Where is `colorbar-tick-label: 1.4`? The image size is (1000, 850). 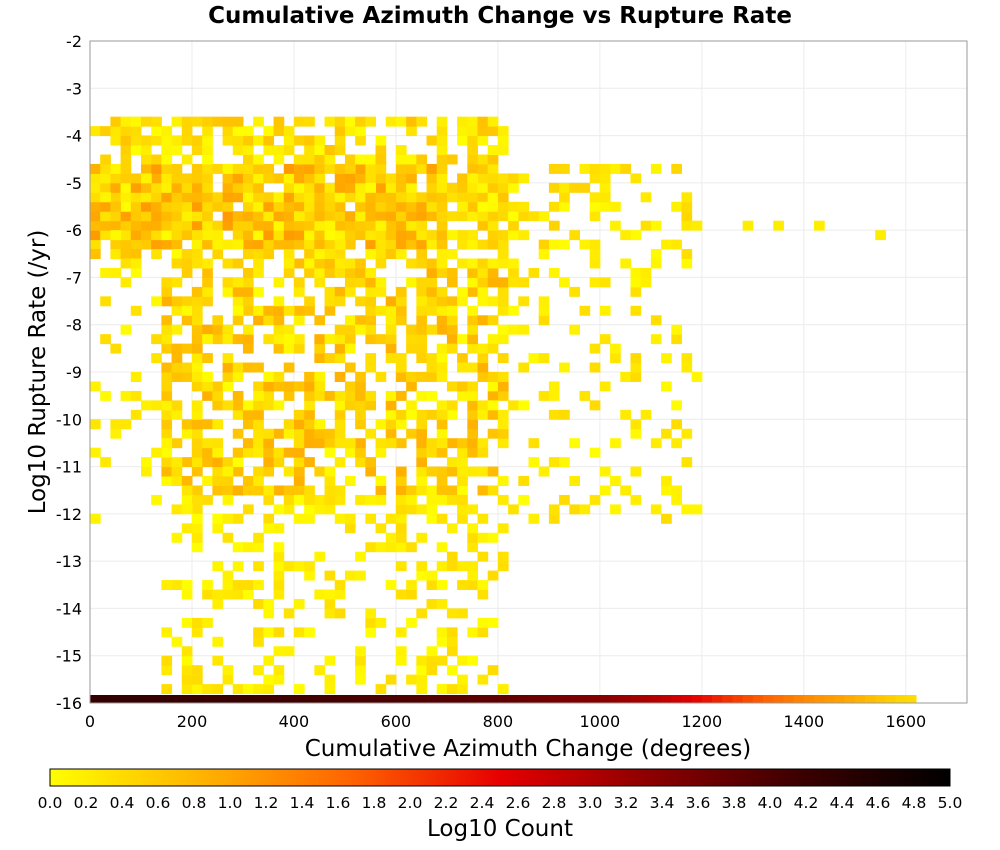 colorbar-tick-label: 1.4 is located at coordinates (302, 803).